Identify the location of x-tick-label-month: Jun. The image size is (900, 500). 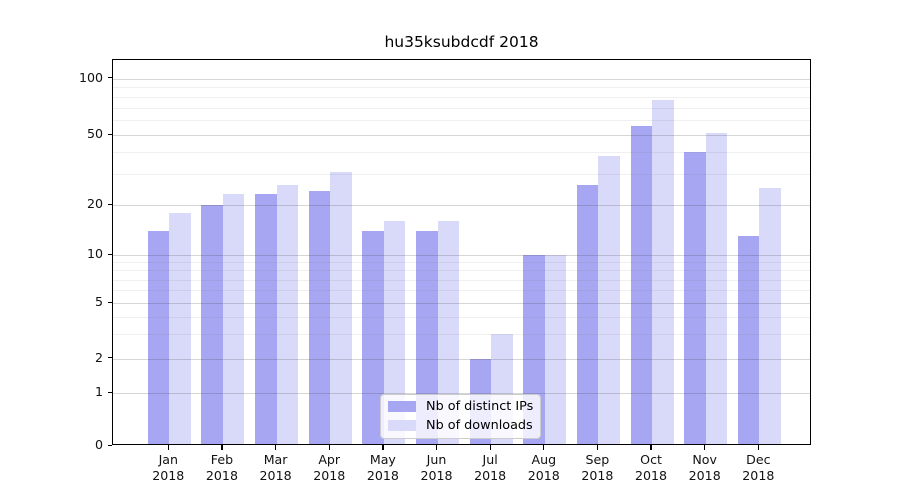
(436, 459).